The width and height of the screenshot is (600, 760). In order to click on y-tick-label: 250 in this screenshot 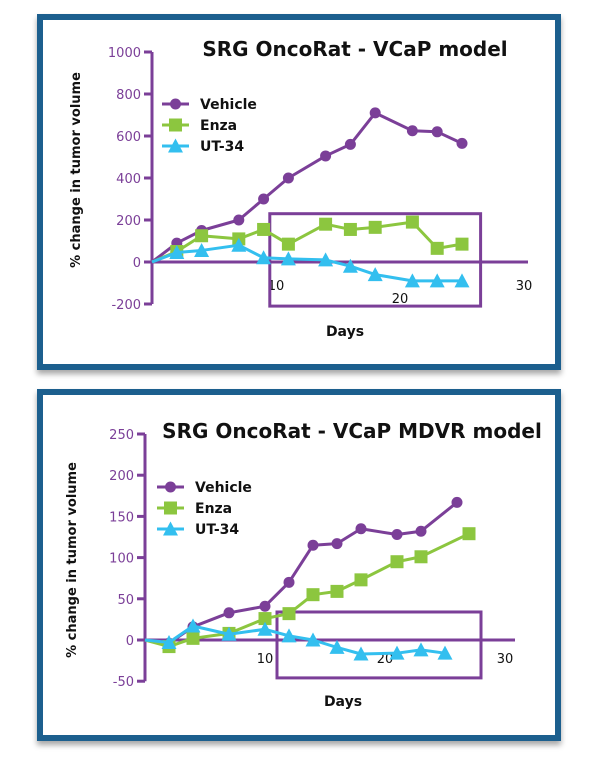, I will do `click(121, 435)`.